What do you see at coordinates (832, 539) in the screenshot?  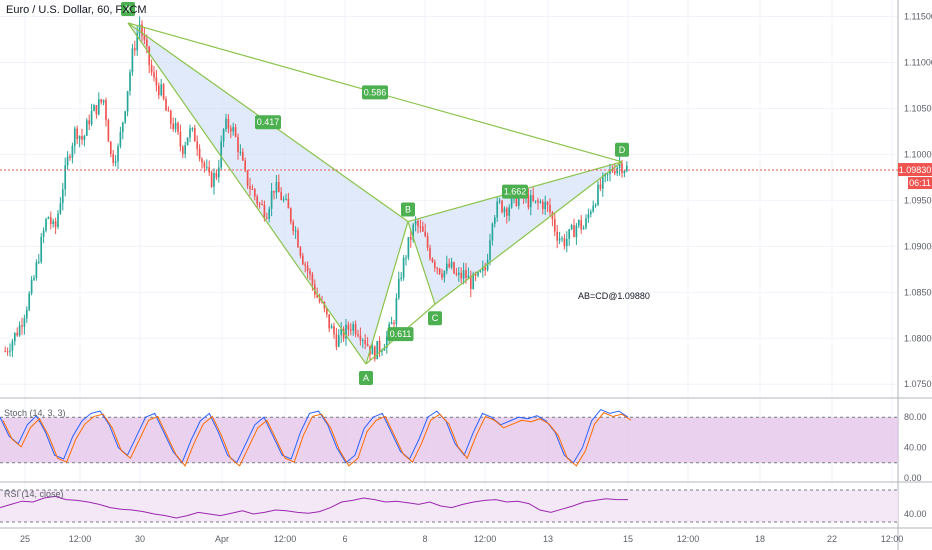 I see `time-tick-label: 22` at bounding box center [832, 539].